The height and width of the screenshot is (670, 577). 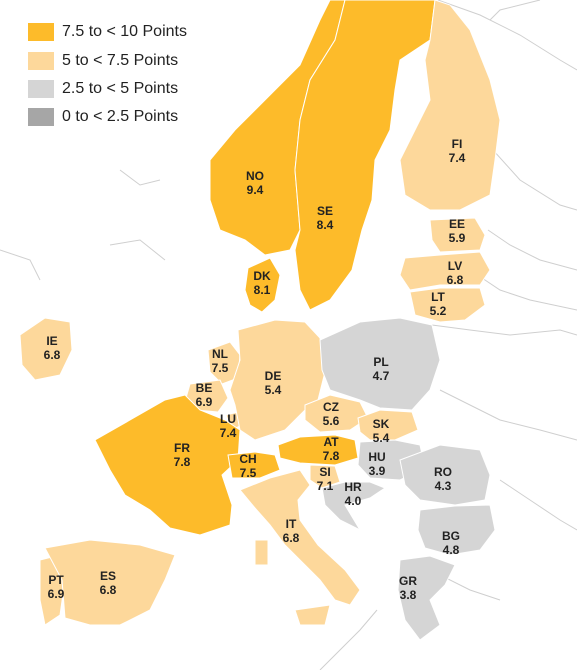 What do you see at coordinates (273, 376) in the screenshot?
I see `country-code-de: DE` at bounding box center [273, 376].